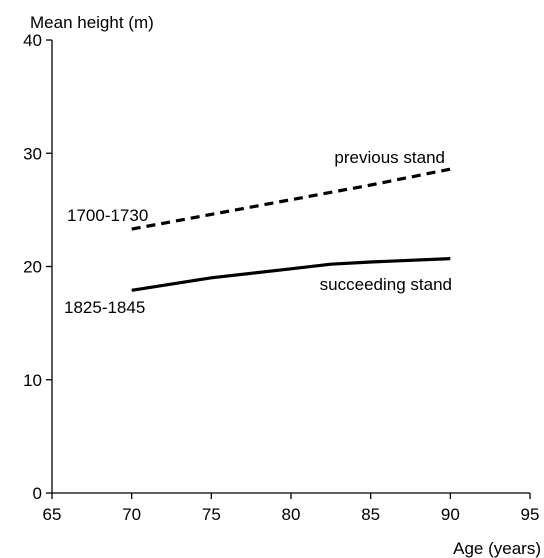  I want to click on series-line-previous-stand, so click(291, 199).